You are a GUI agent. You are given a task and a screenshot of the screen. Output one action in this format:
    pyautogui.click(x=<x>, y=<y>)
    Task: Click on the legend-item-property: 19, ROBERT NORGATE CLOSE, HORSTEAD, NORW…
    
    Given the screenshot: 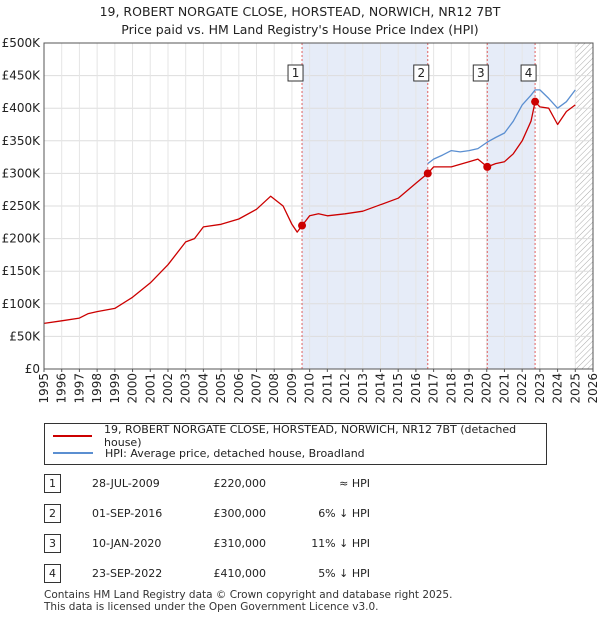 What is the action you would take?
    pyautogui.click(x=299, y=436)
    